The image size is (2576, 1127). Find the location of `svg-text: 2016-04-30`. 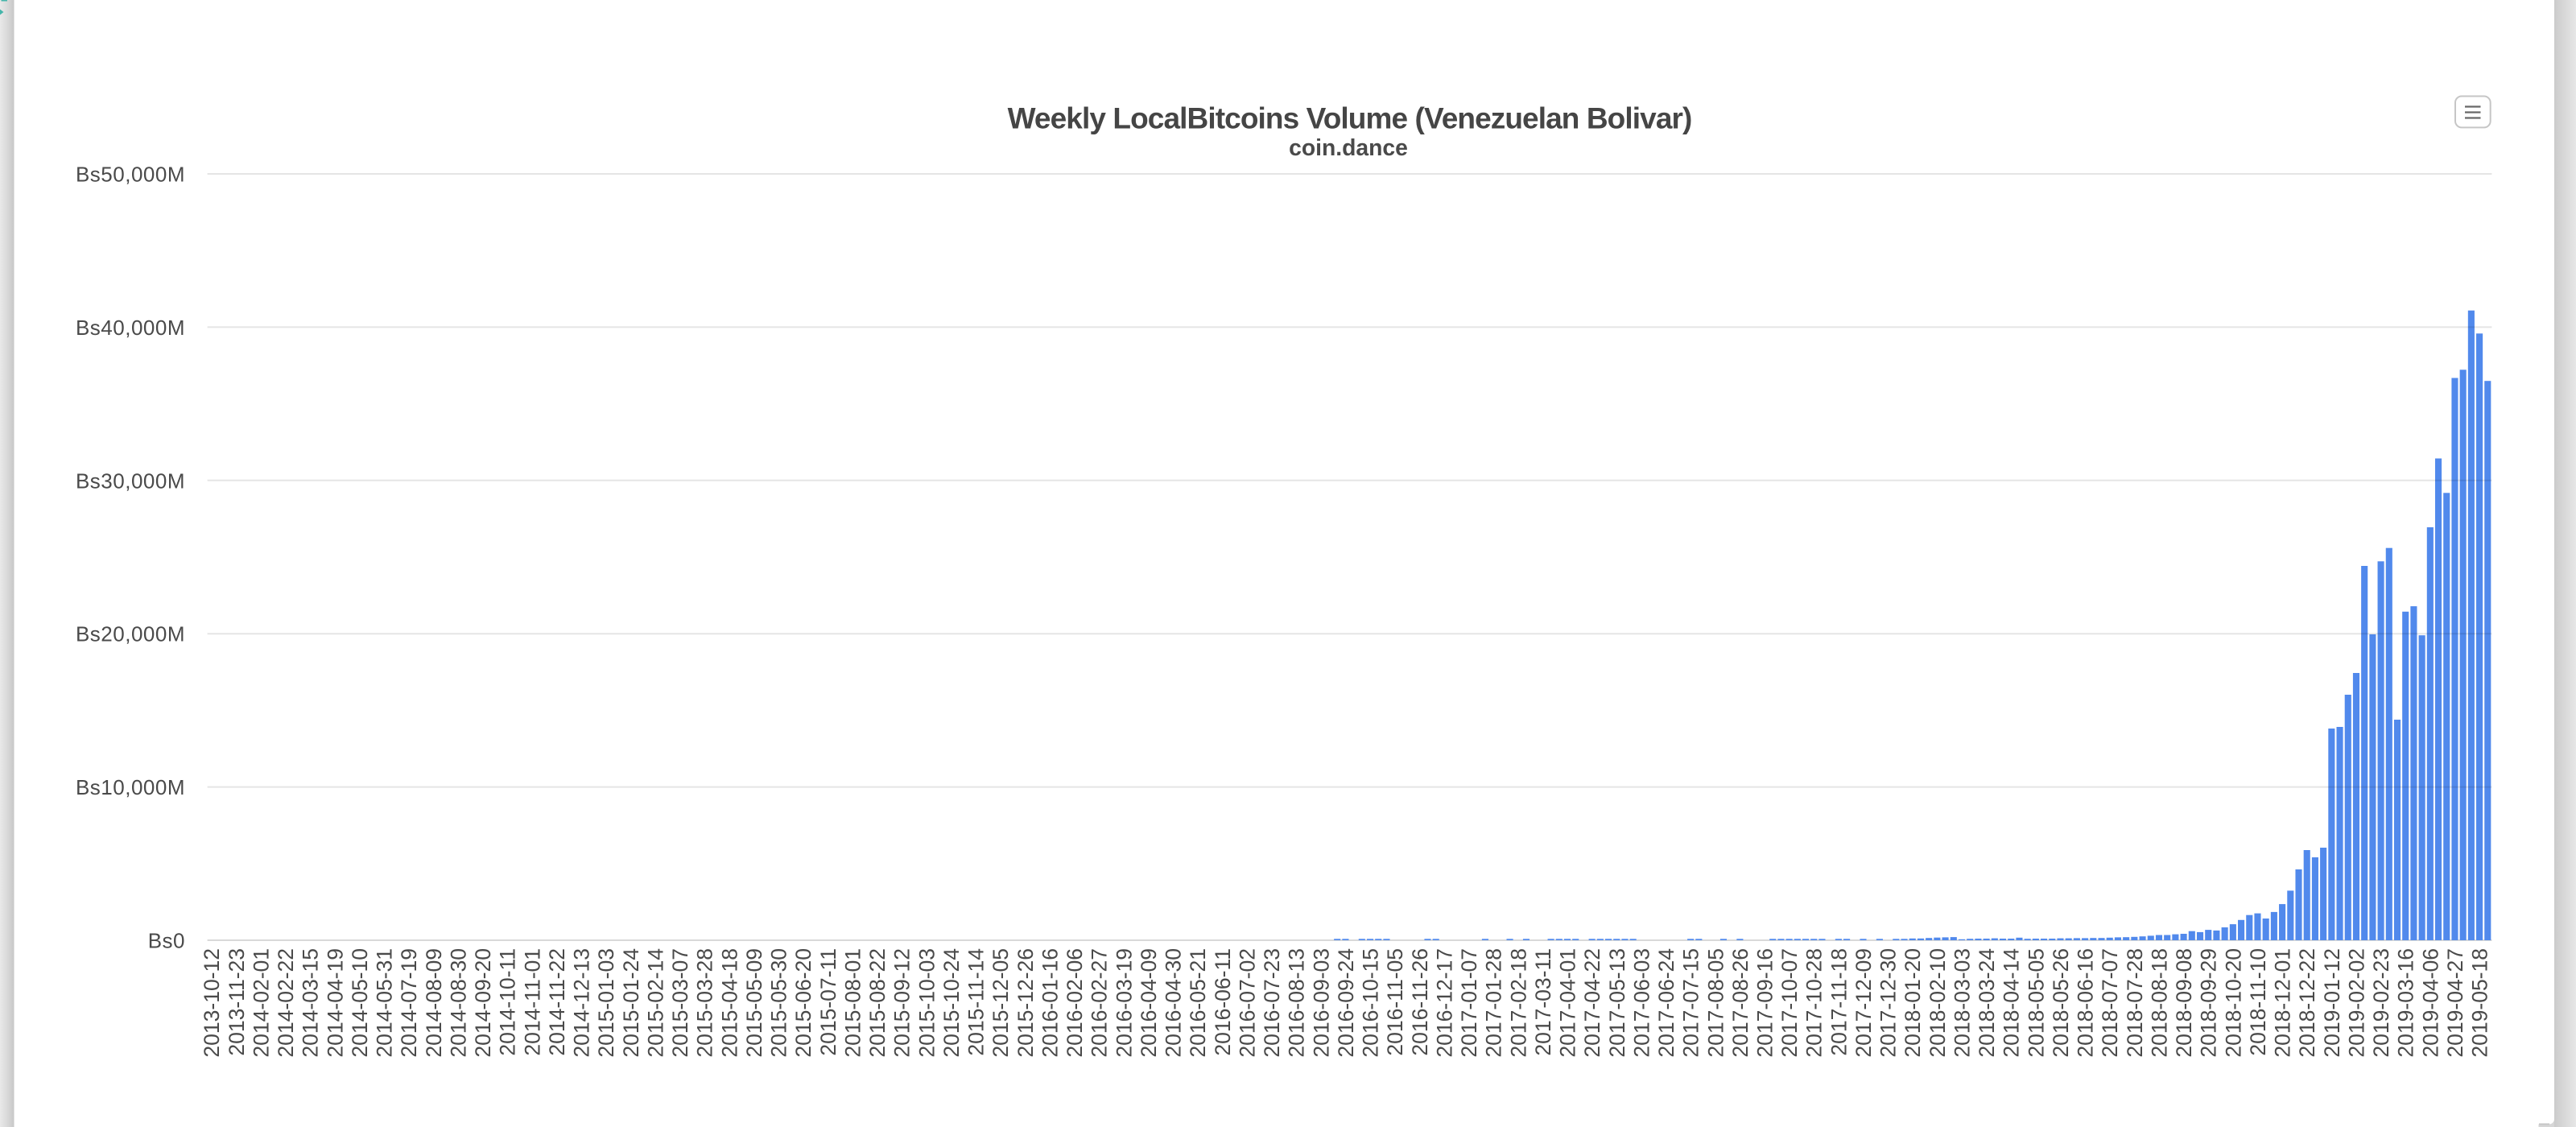

svg-text: 2016-04-30 is located at coordinates (1174, 1003).